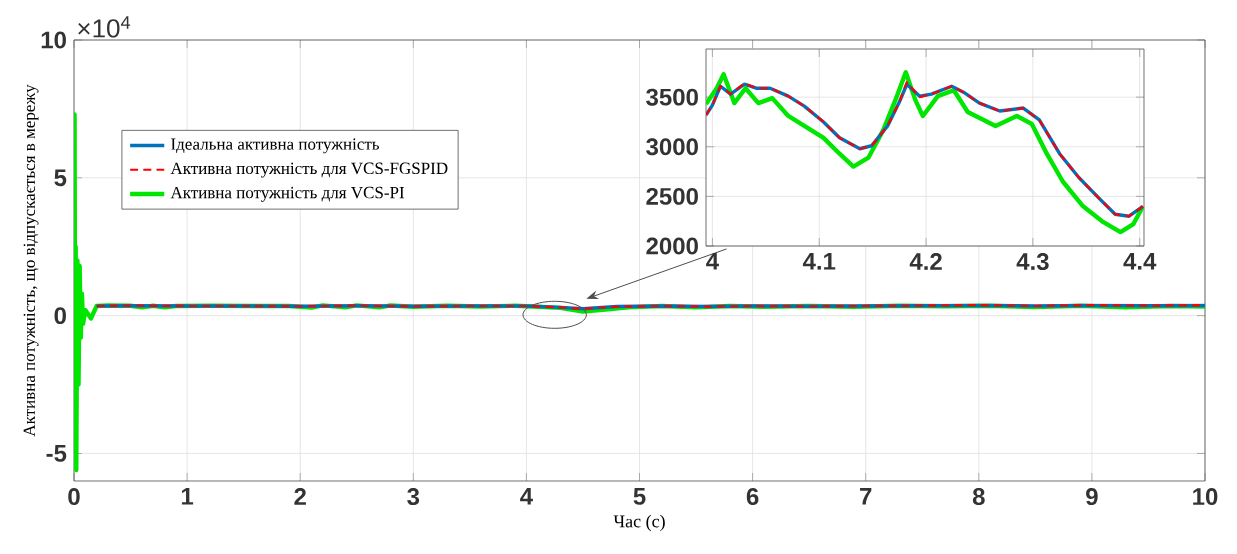  What do you see at coordinates (639, 496) in the screenshot?
I see `x-tick-label: 5` at bounding box center [639, 496].